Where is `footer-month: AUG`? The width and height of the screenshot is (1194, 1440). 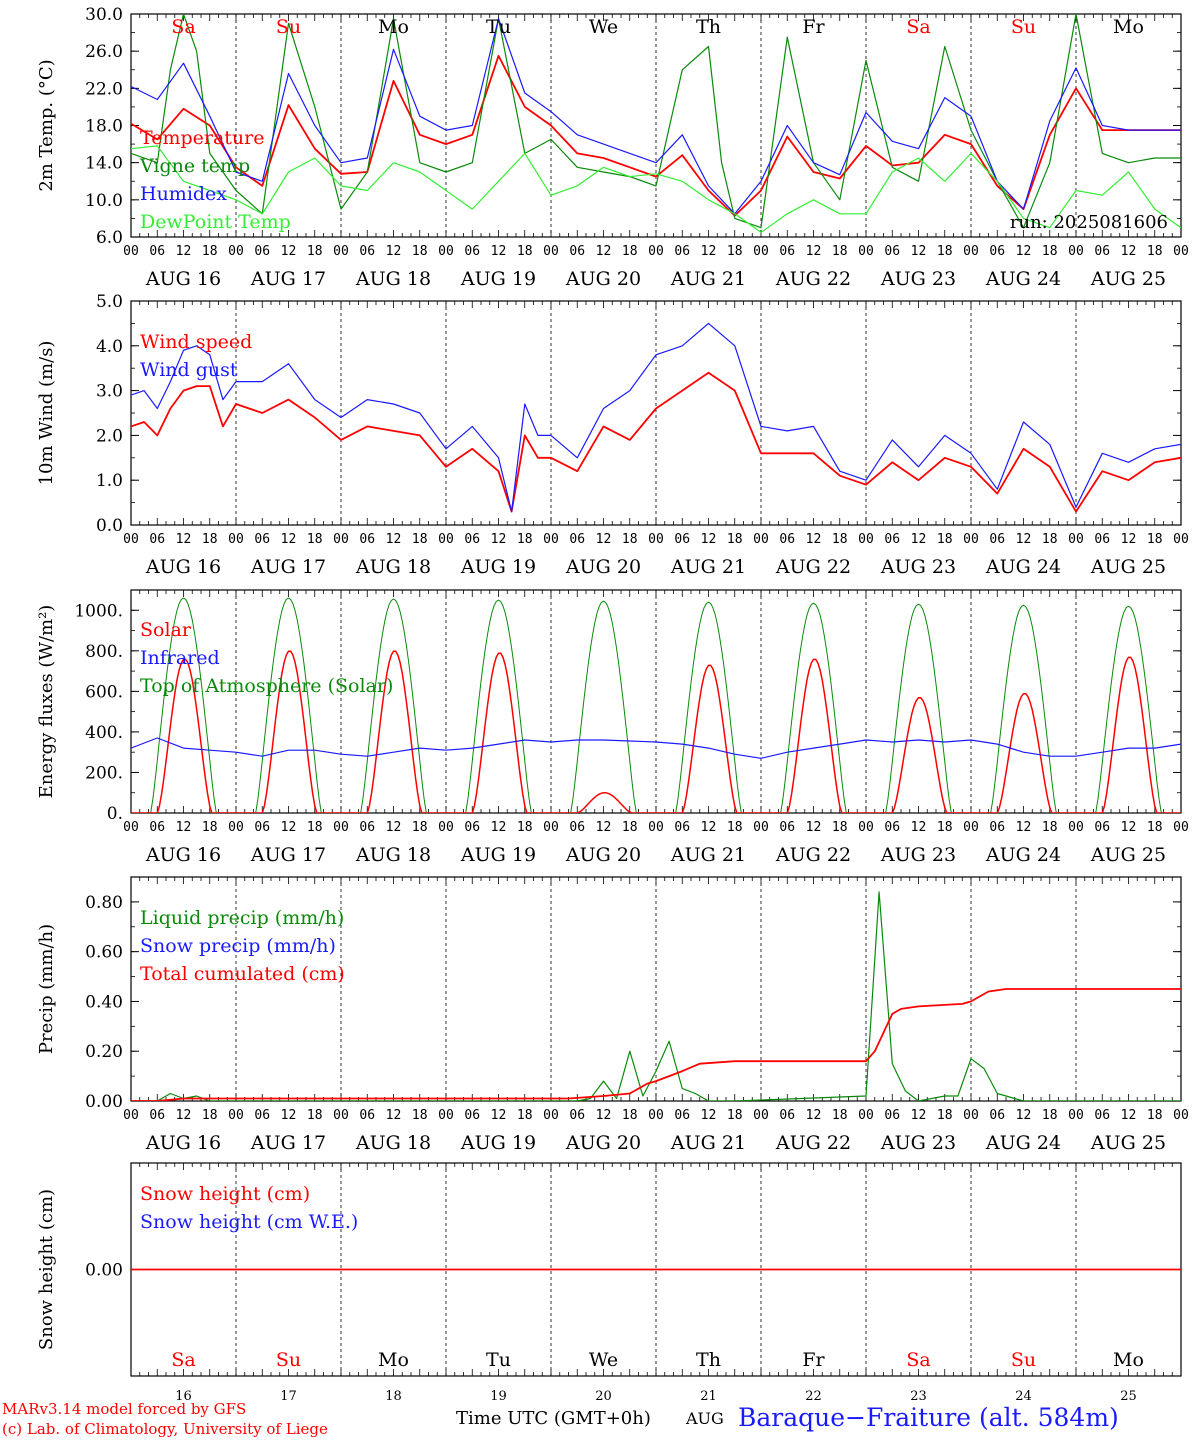
footer-month: AUG is located at coordinates (704, 1418).